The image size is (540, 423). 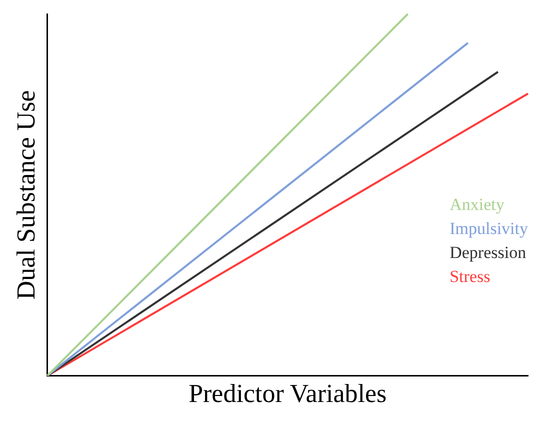 What do you see at coordinates (489, 228) in the screenshot?
I see `text: Impulsivity` at bounding box center [489, 228].